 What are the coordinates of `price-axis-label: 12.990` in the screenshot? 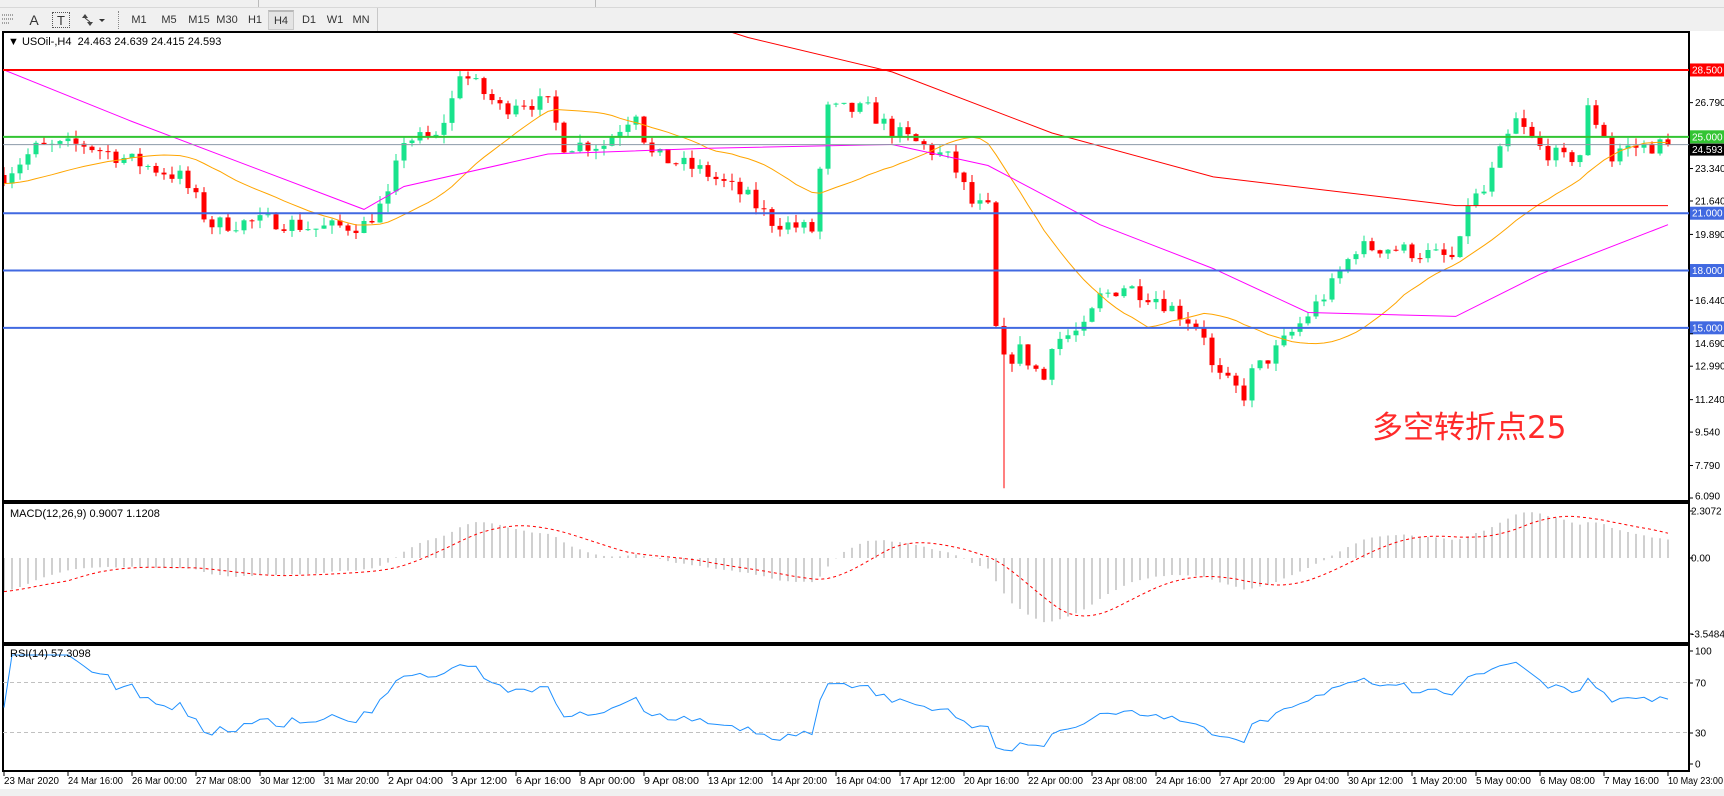 It's located at (1709, 367).